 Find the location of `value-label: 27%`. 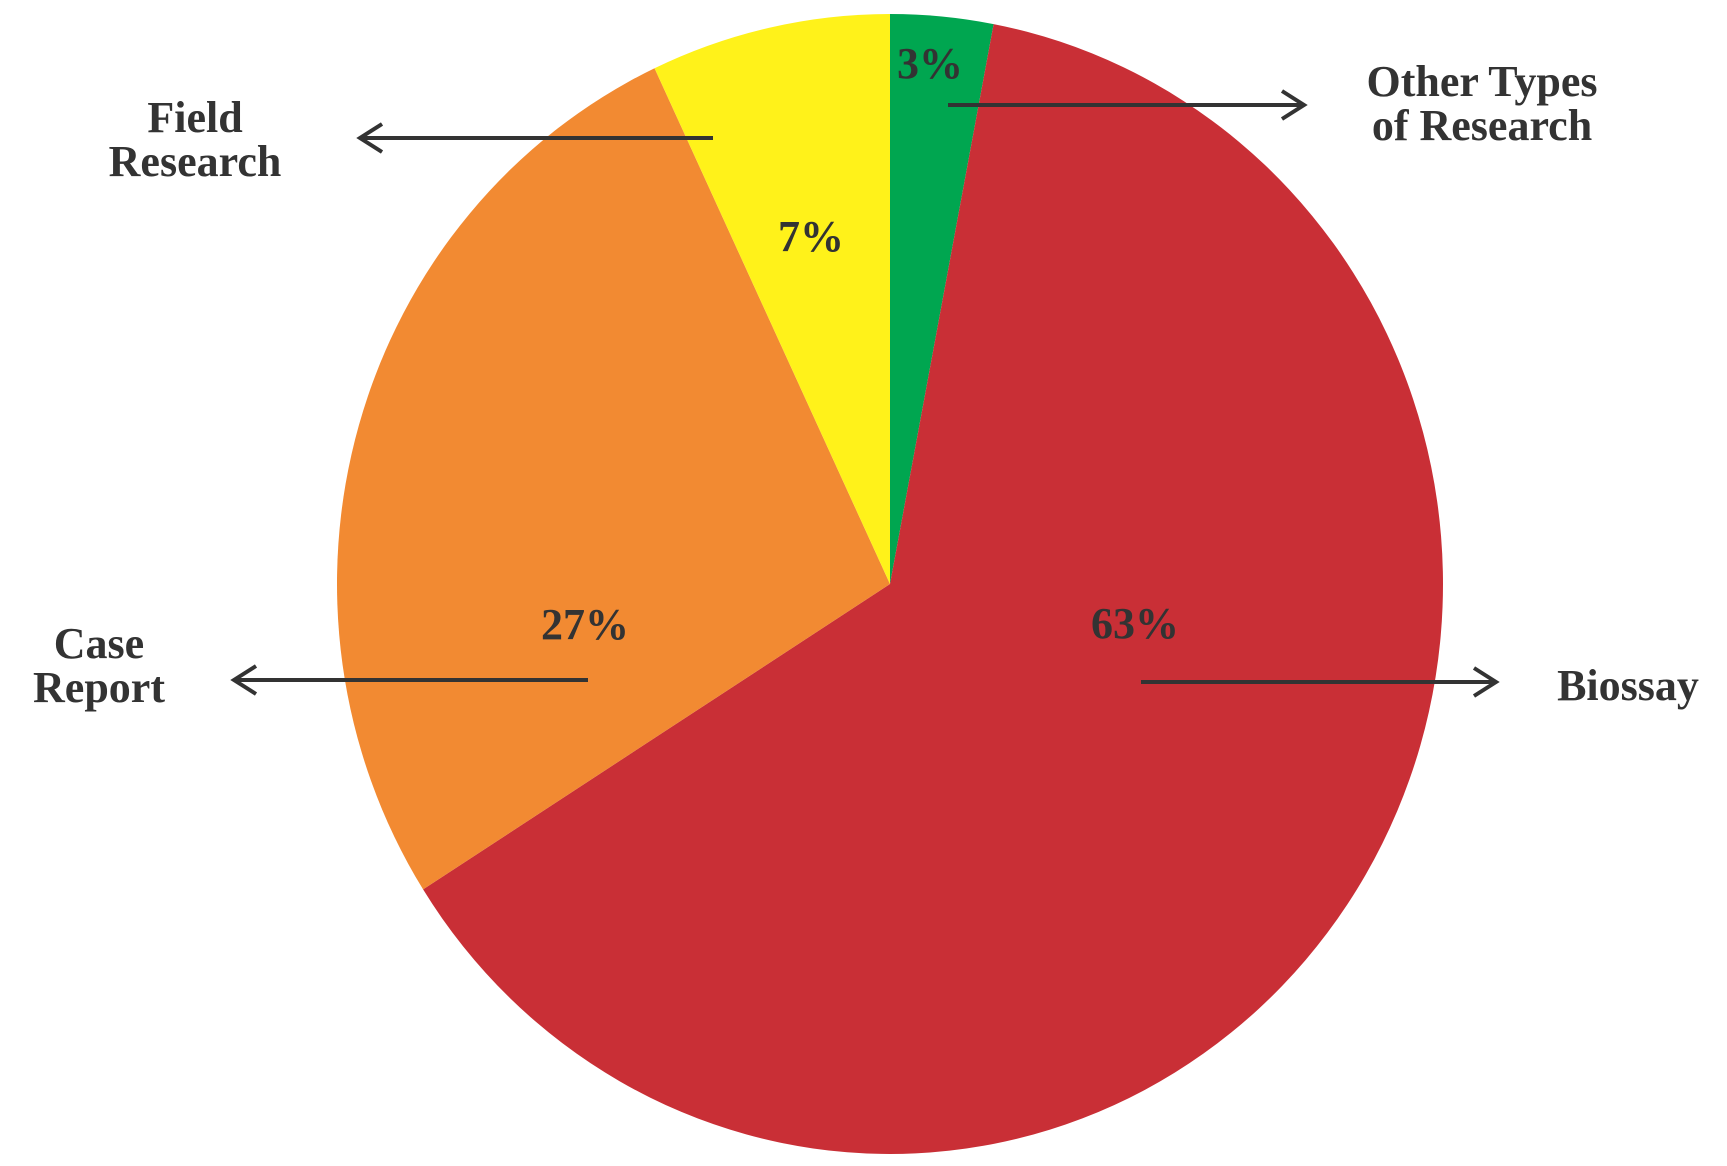

value-label: 27% is located at coordinates (585, 624).